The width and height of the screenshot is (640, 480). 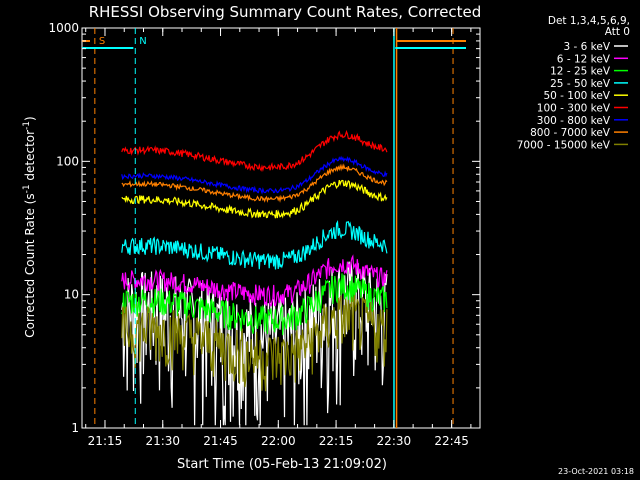 What do you see at coordinates (278, 441) in the screenshot?
I see `x-tick-label: 22:00` at bounding box center [278, 441].